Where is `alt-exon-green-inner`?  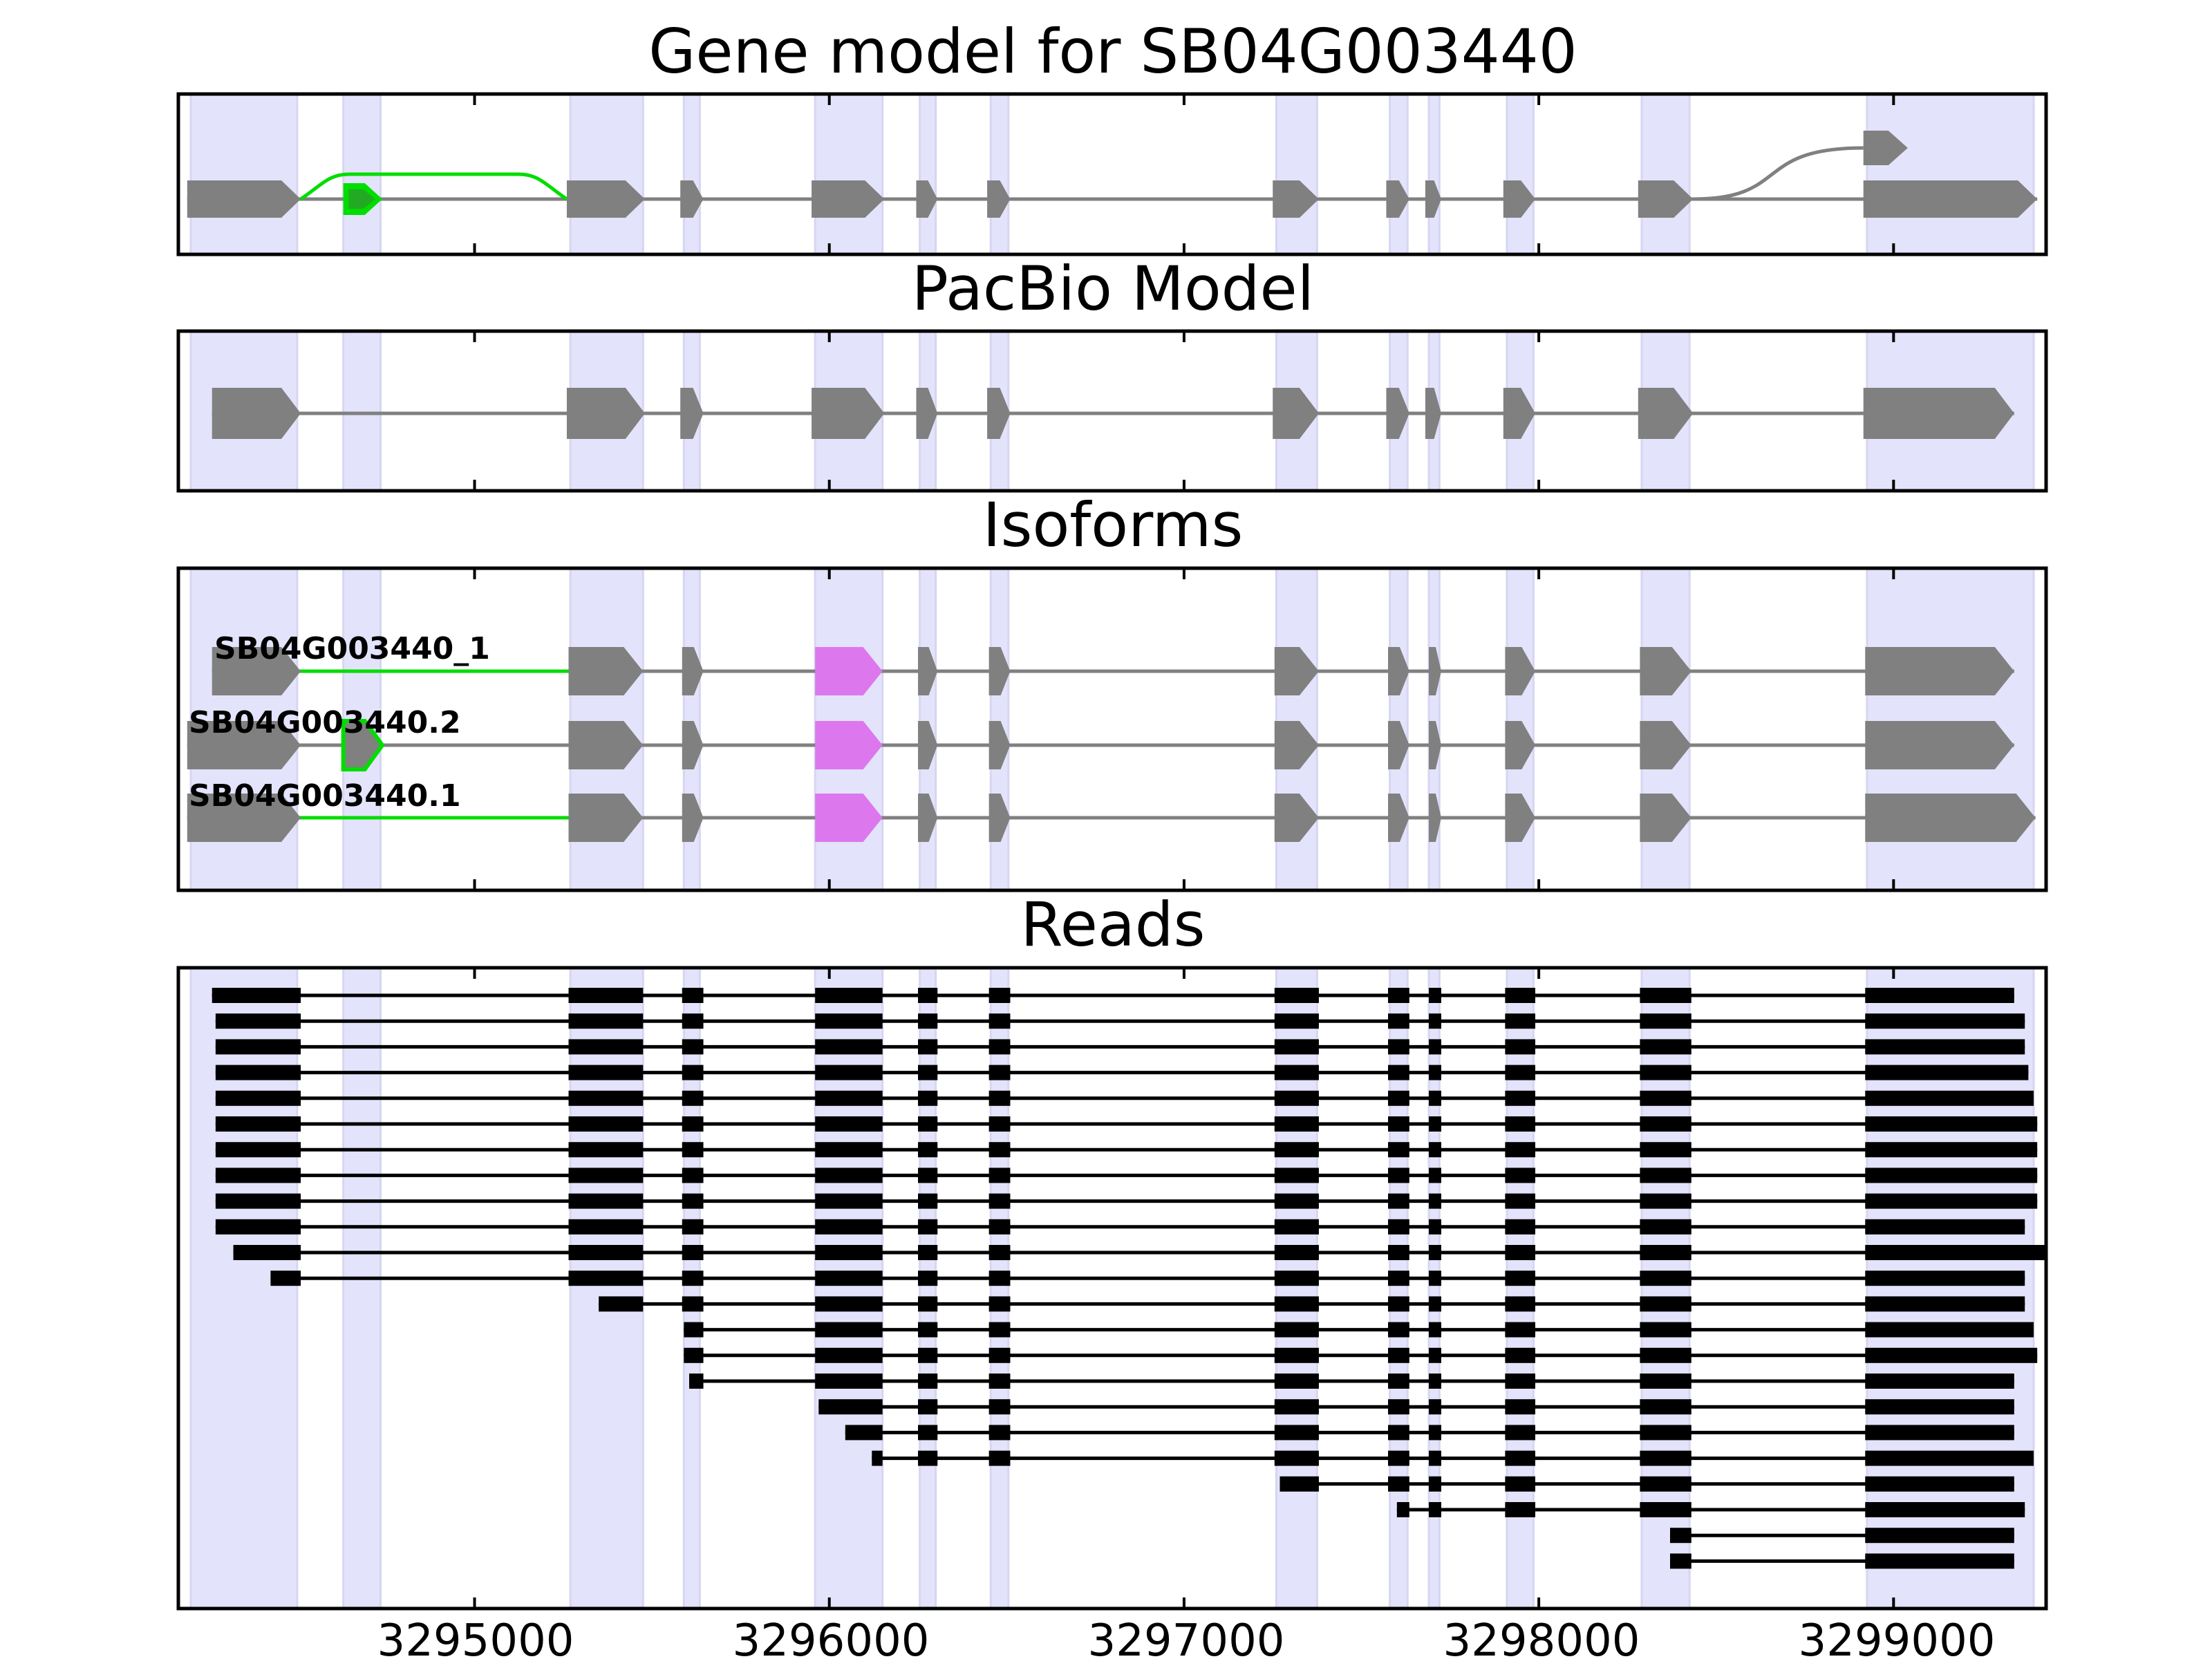 alt-exon-green-inner is located at coordinates (361, 199).